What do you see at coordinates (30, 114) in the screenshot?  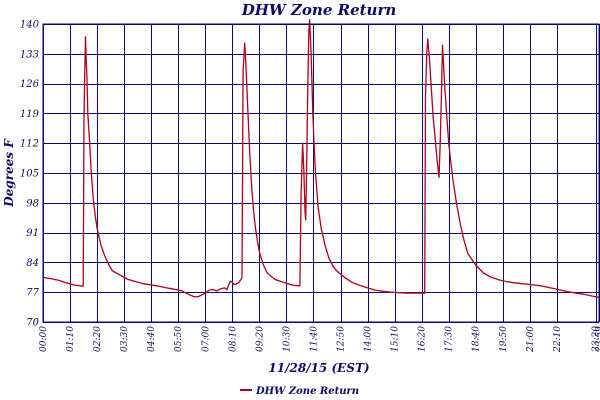 I see `y-tick-label: 119` at bounding box center [30, 114].